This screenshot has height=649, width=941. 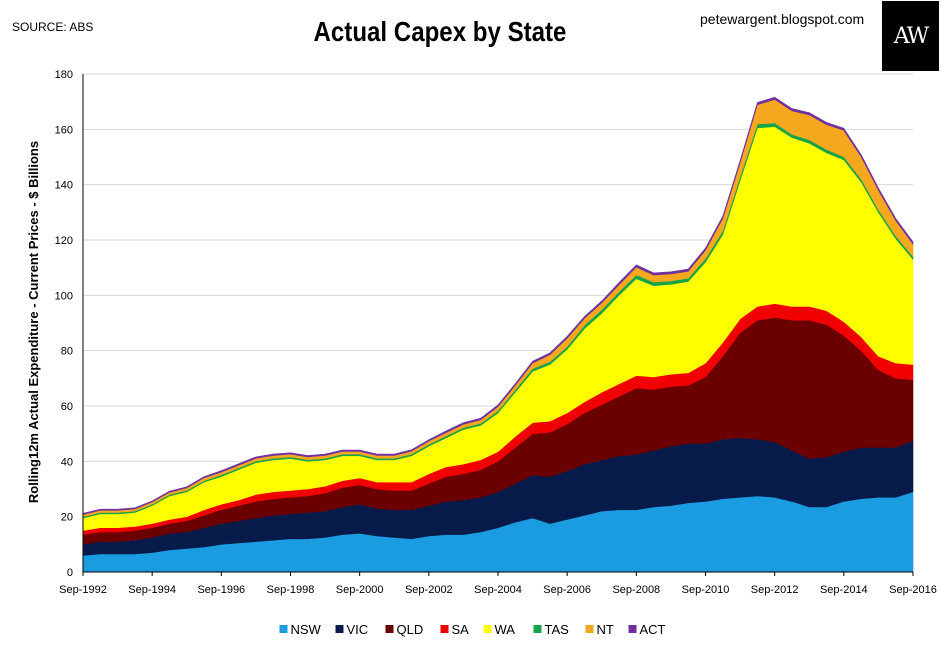 I want to click on aw-logo: AW, so click(x=910, y=36).